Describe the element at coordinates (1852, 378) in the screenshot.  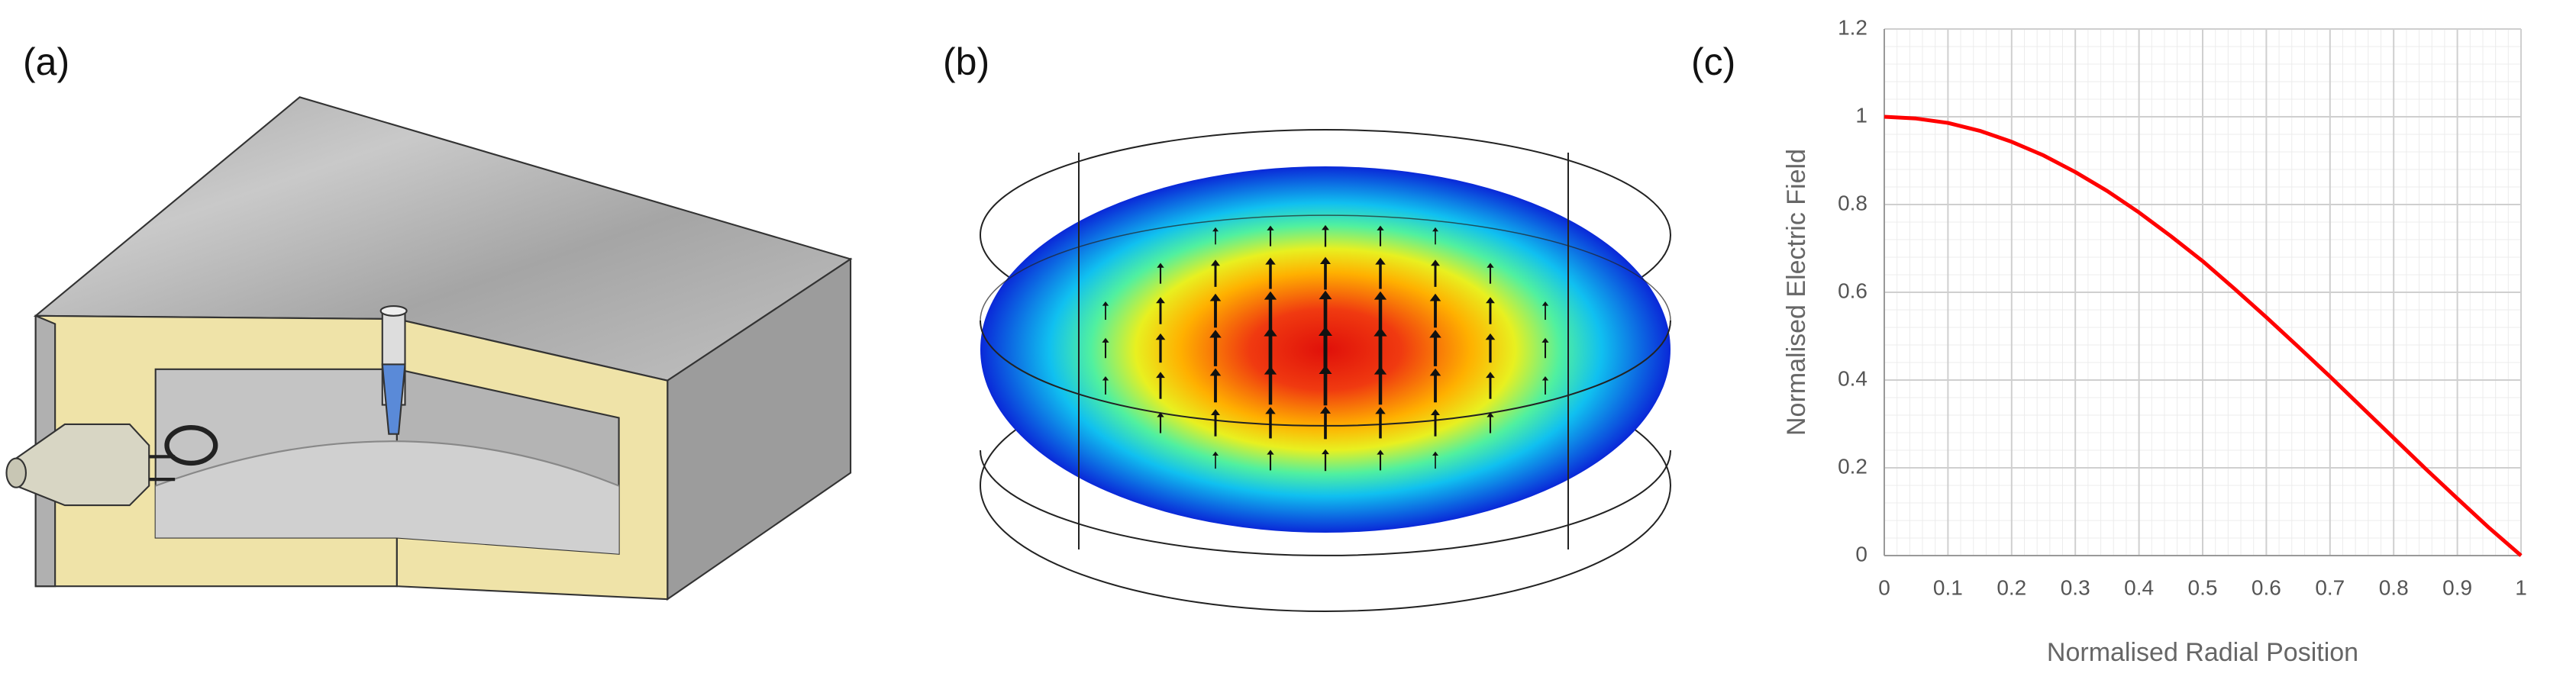
I see `y-tick-label: 0.4` at that location.